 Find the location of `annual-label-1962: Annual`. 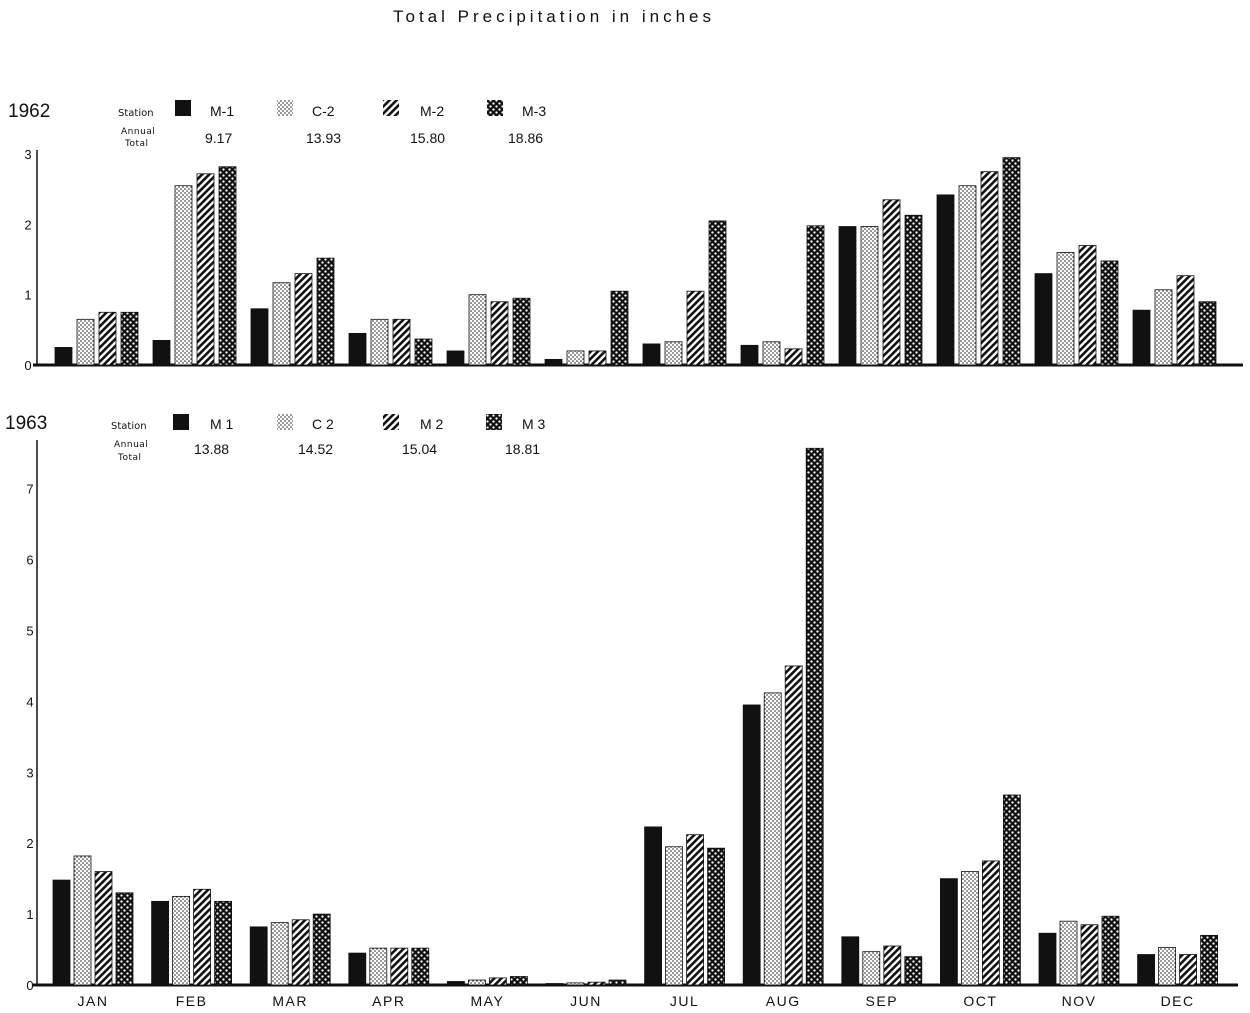

annual-label-1962: Annual is located at coordinates (138, 132).